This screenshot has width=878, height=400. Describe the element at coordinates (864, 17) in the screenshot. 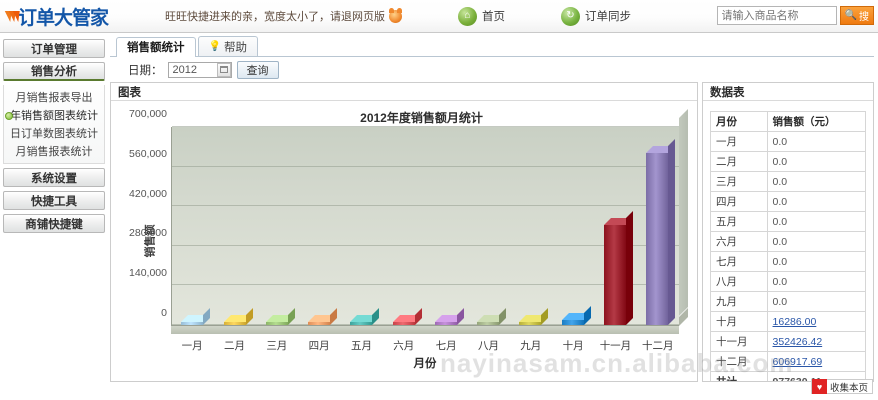

I see `search-button-label: 搜` at that location.